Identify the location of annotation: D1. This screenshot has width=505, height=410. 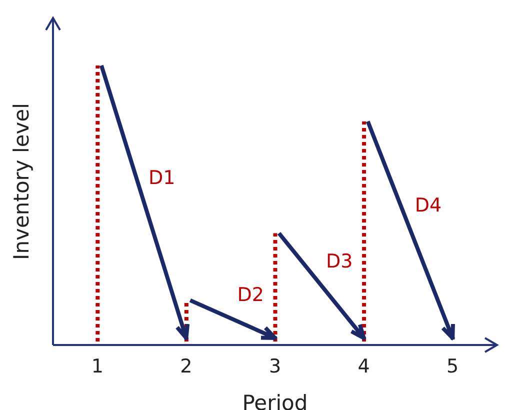
(162, 177).